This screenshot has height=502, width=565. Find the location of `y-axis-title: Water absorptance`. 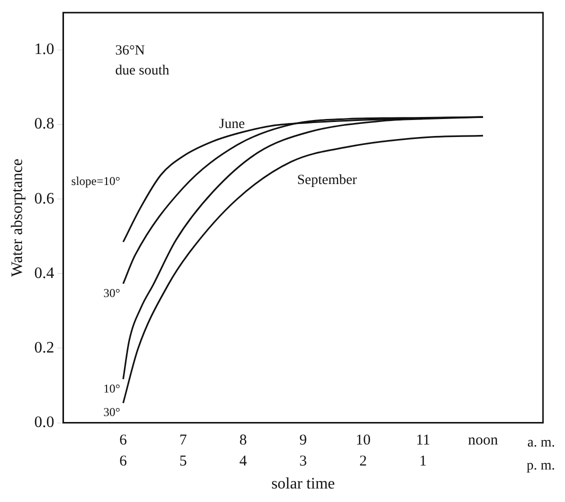

y-axis-title: Water absorptance is located at coordinates (17, 217).